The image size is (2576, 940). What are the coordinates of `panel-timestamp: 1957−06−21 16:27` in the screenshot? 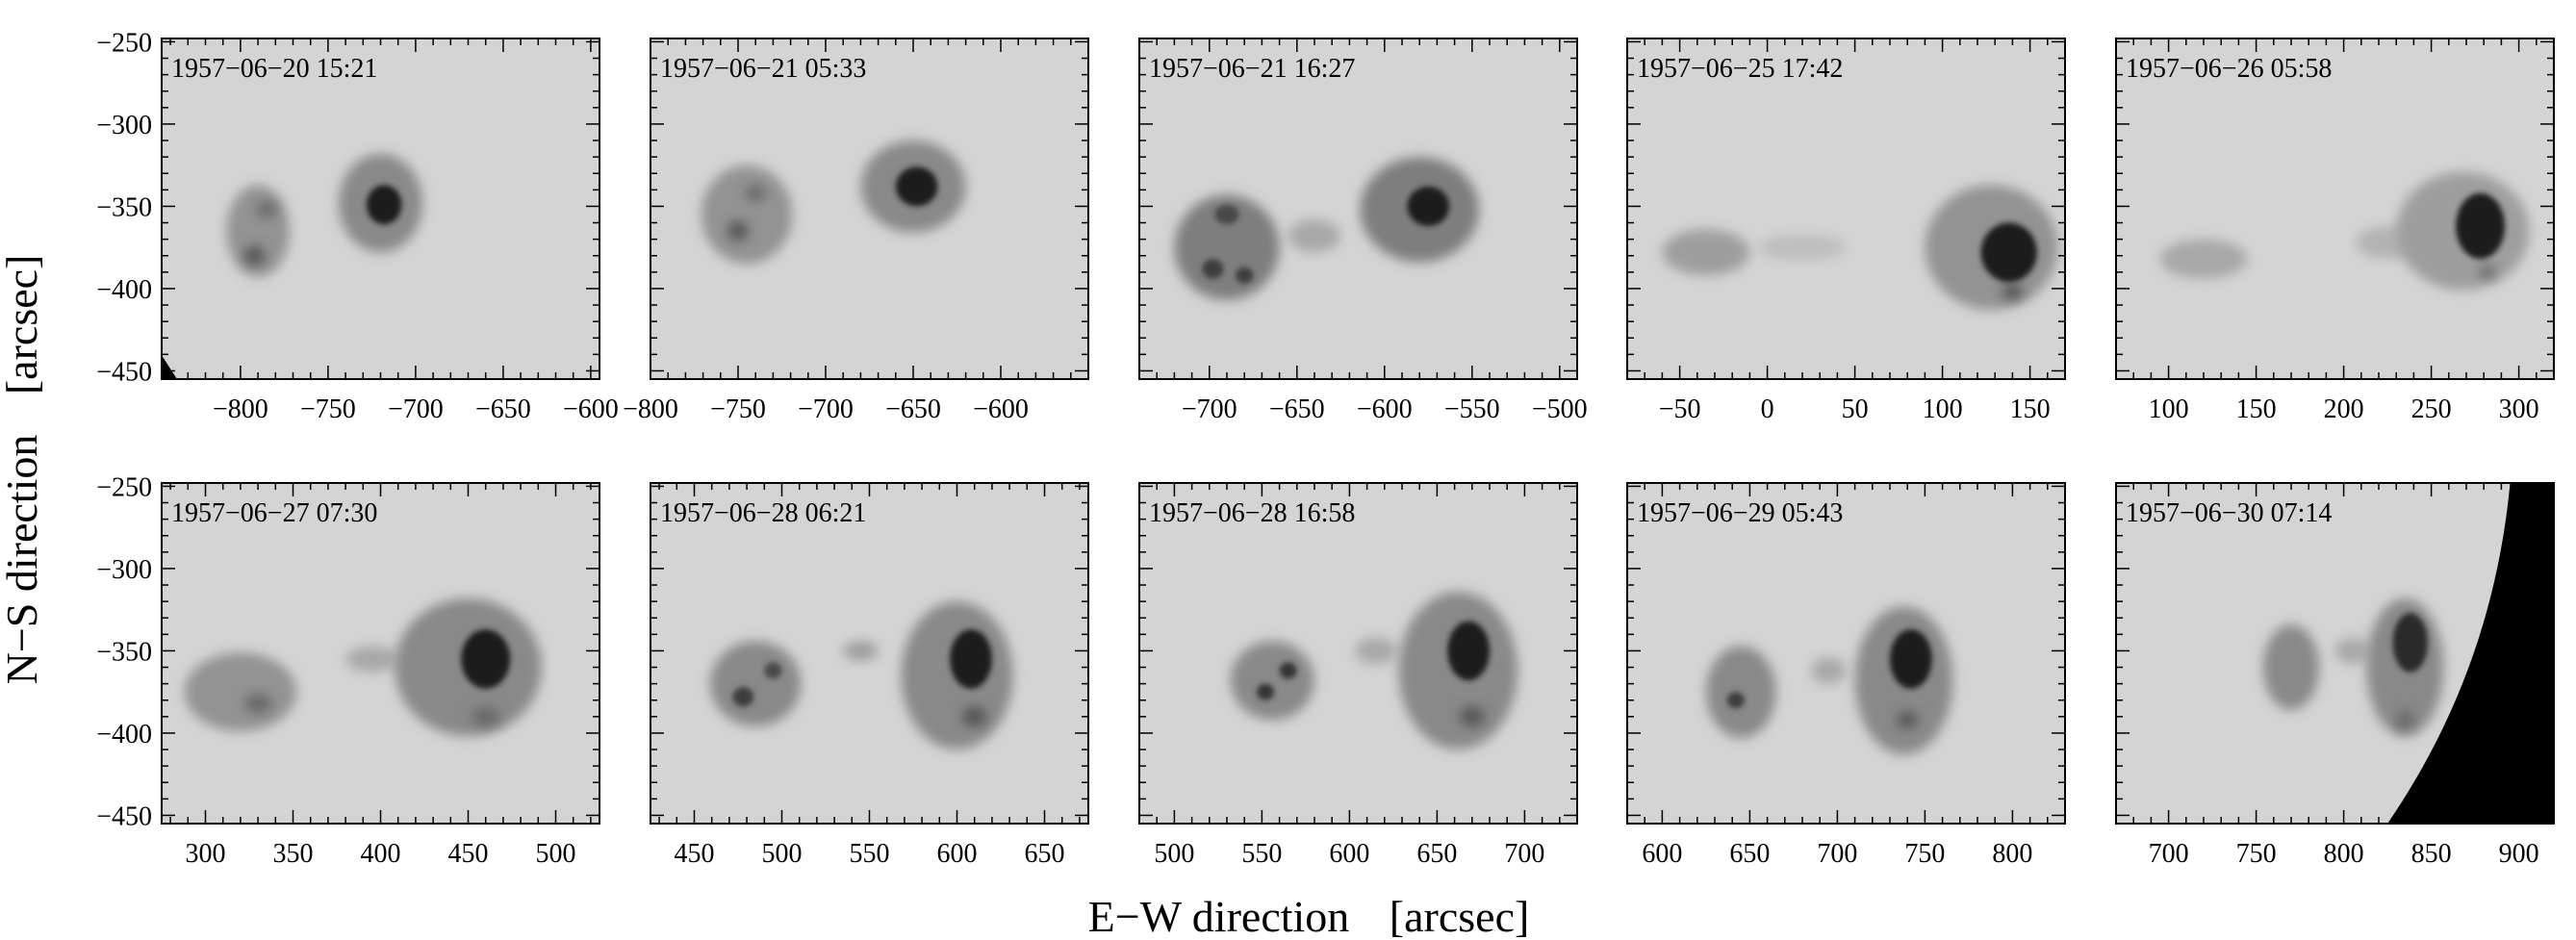 It's located at (1252, 69).